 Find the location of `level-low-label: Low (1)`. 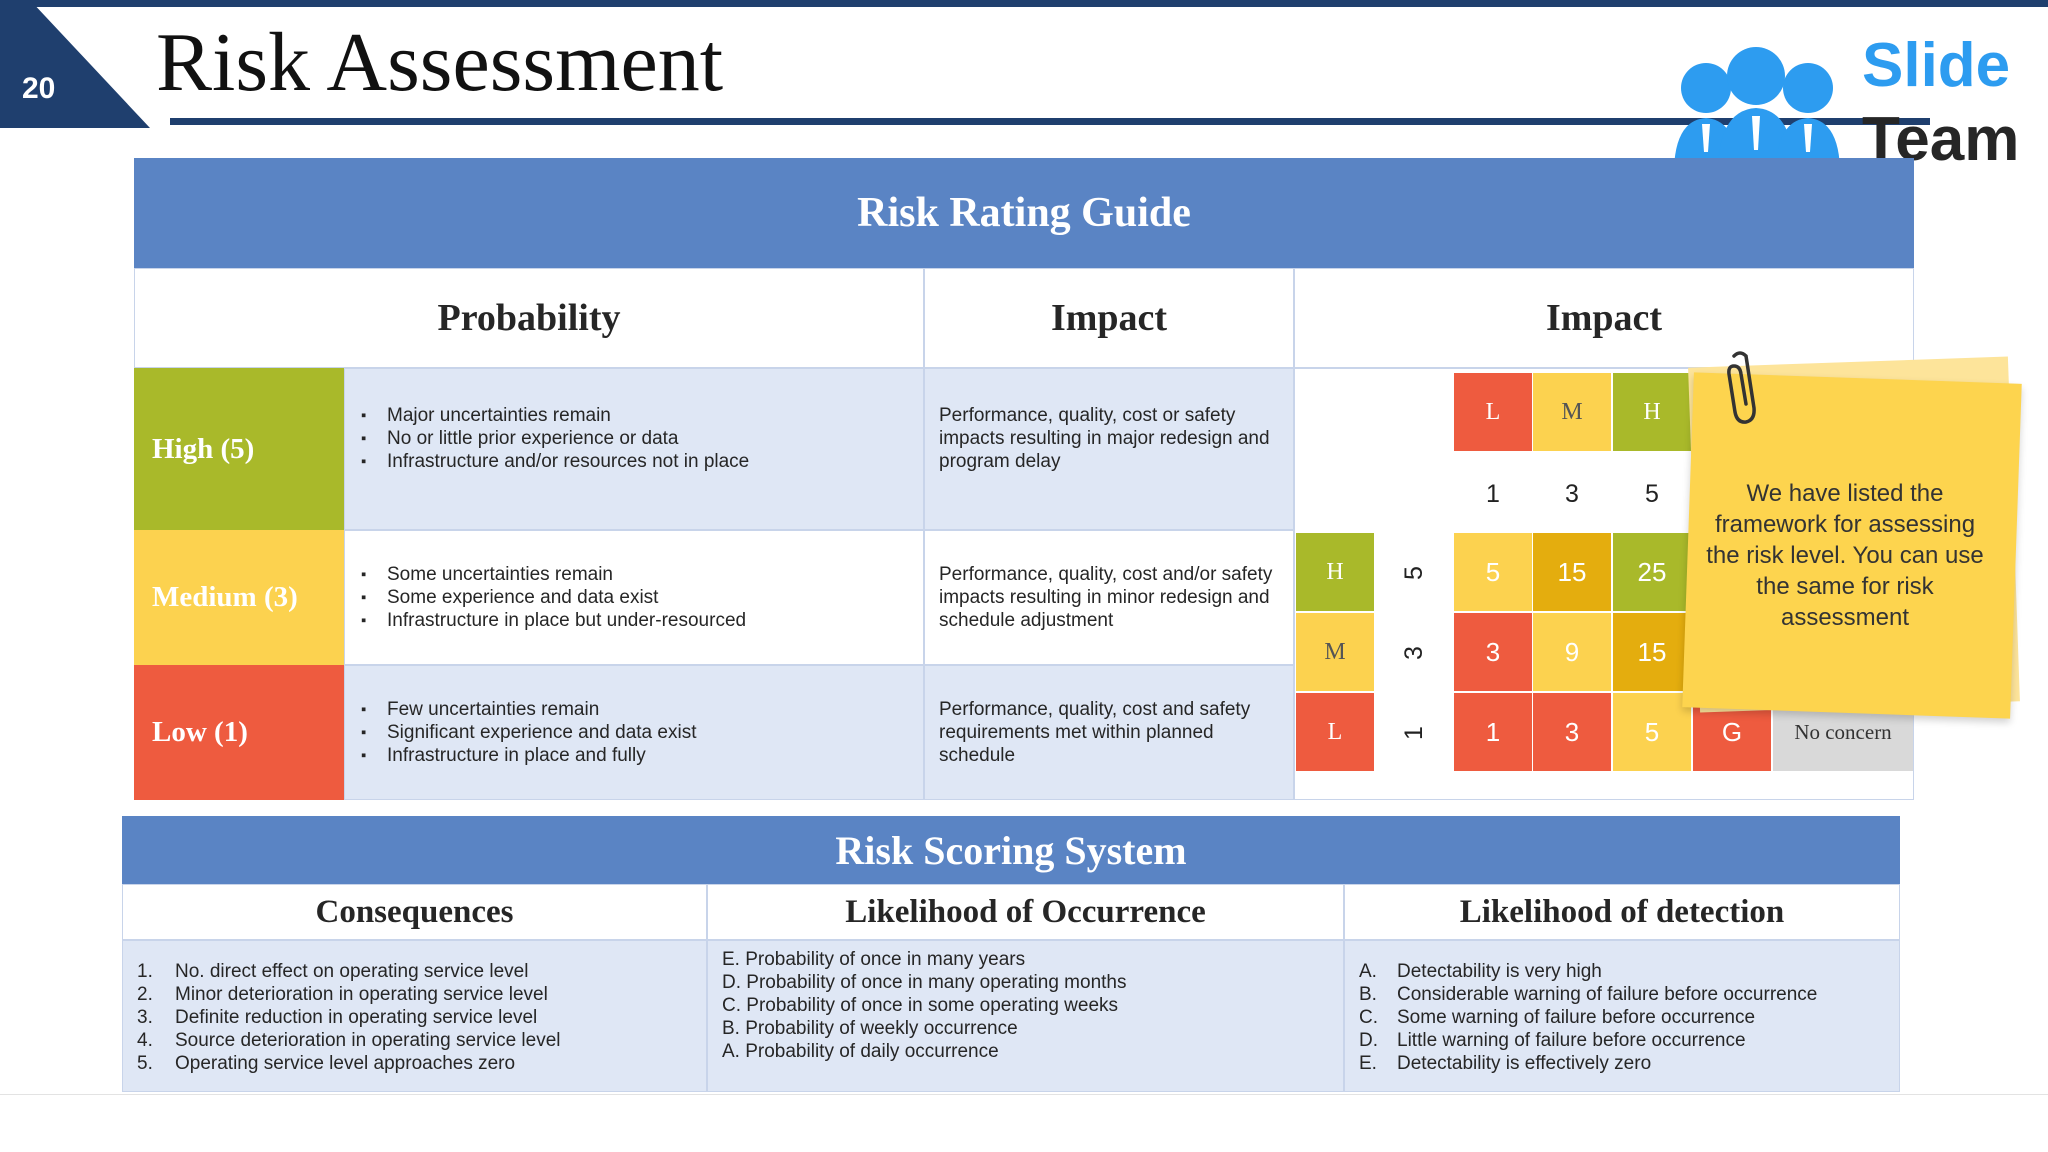

level-low-label: Low (1) is located at coordinates (239, 732).